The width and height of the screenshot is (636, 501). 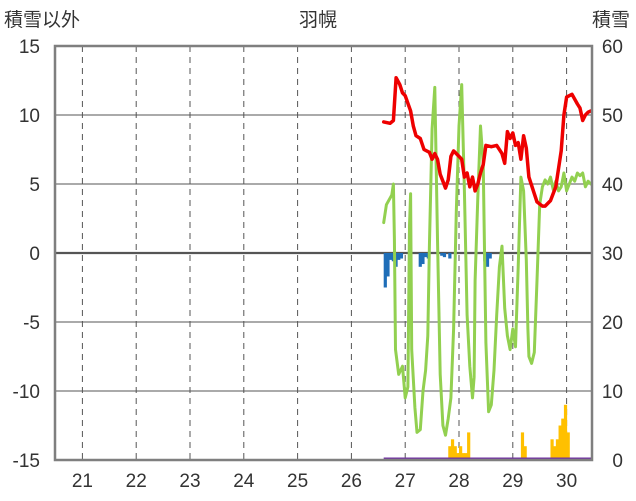 What do you see at coordinates (612, 392) in the screenshot?
I see `right-tick-label: 10` at bounding box center [612, 392].